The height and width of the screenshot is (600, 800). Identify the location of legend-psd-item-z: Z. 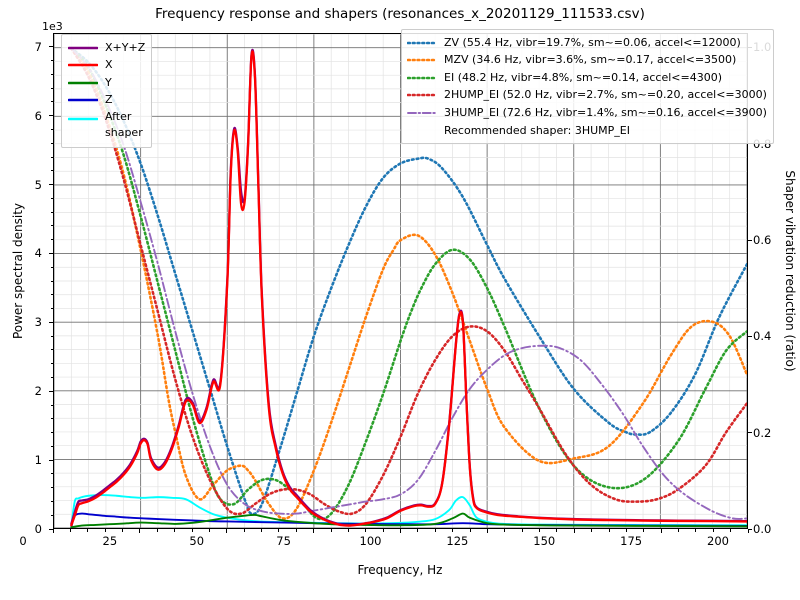
(106, 101).